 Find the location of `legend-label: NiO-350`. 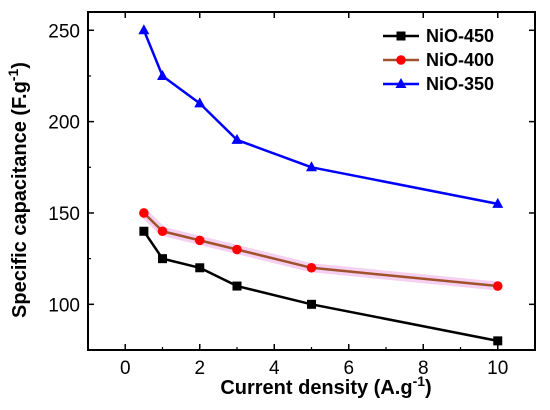

legend-label: NiO-350 is located at coordinates (460, 84).